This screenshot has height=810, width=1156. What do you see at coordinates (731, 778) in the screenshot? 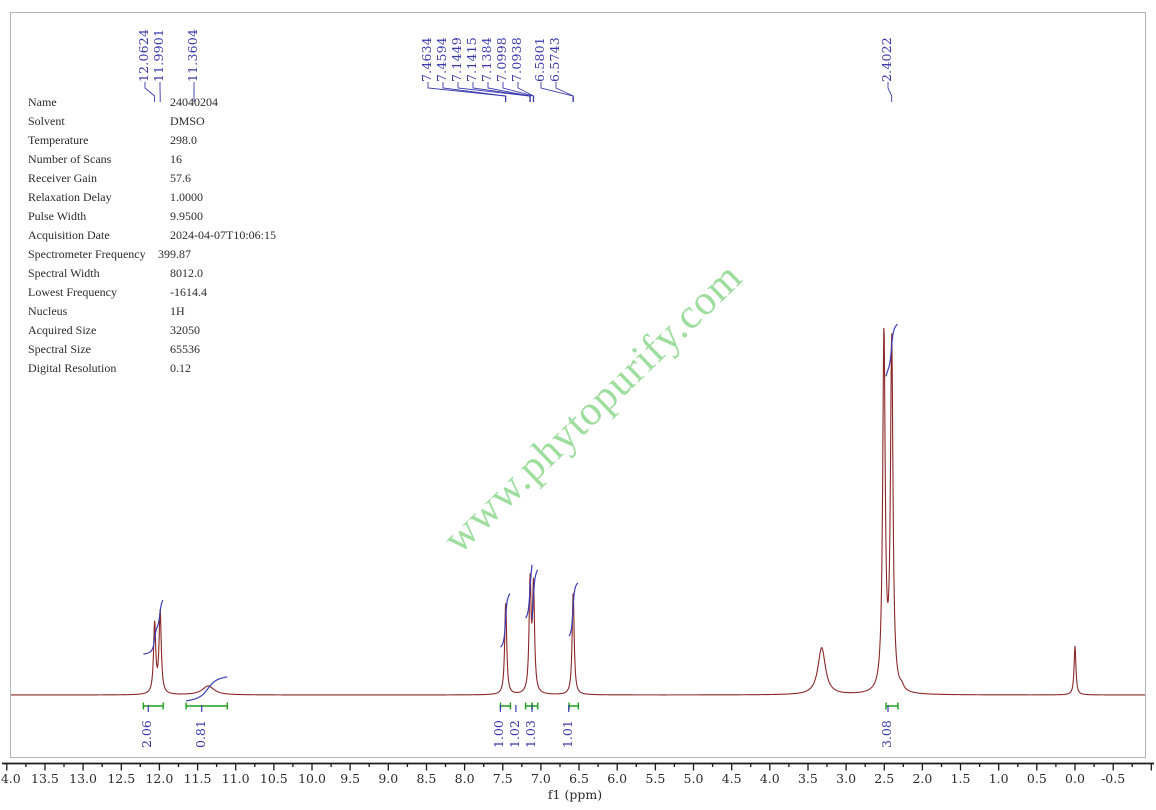
I see `axis-tick-label: 4.5` at bounding box center [731, 778].